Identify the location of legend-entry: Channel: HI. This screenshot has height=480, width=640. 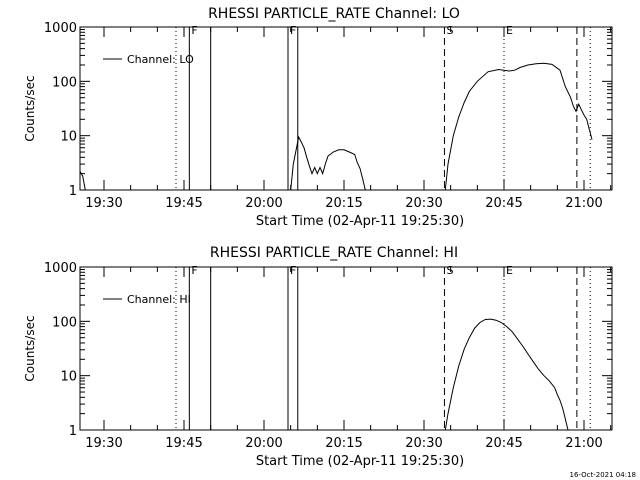
(159, 299).